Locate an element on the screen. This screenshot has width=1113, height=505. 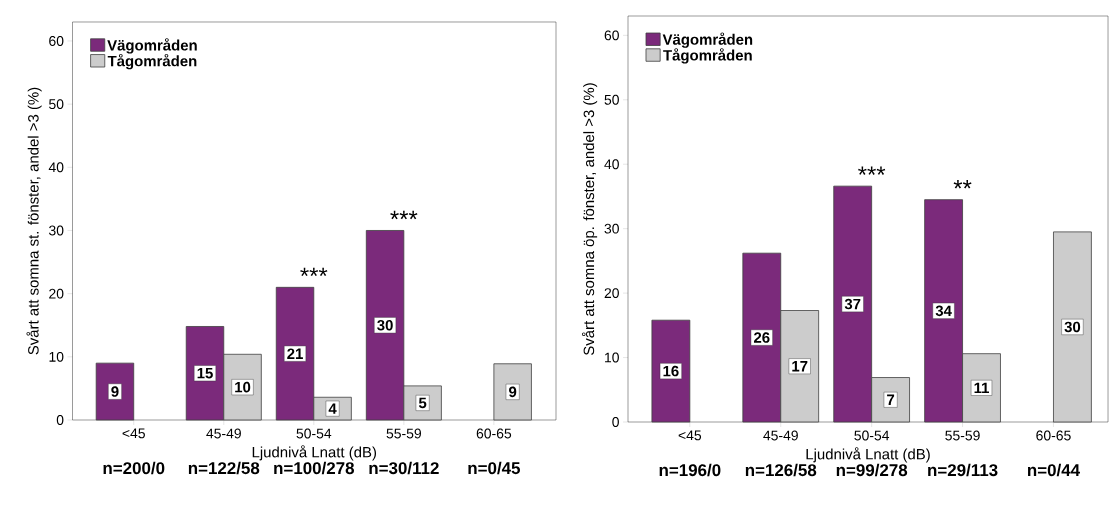
text: n=0/45 is located at coordinates (494, 468).